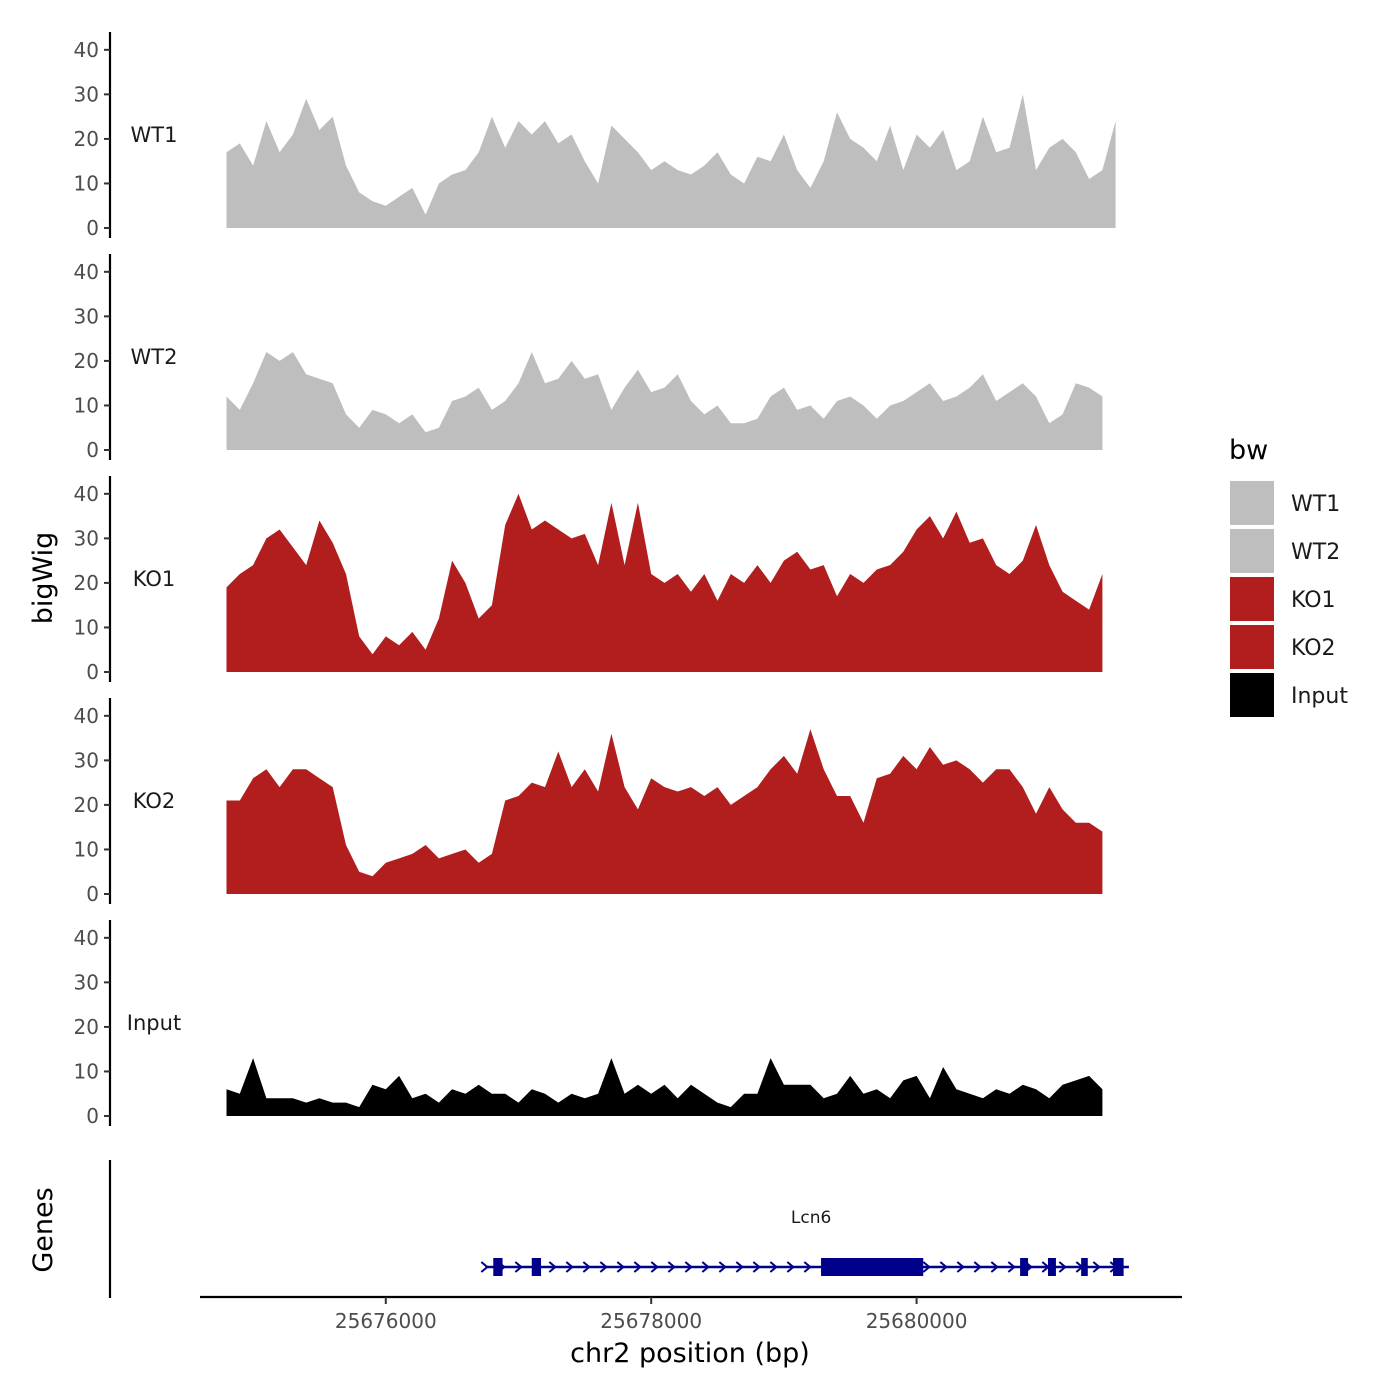 The height and width of the screenshot is (1400, 1400). What do you see at coordinates (1252, 695) in the screenshot?
I see `legend-swatch-input` at bounding box center [1252, 695].